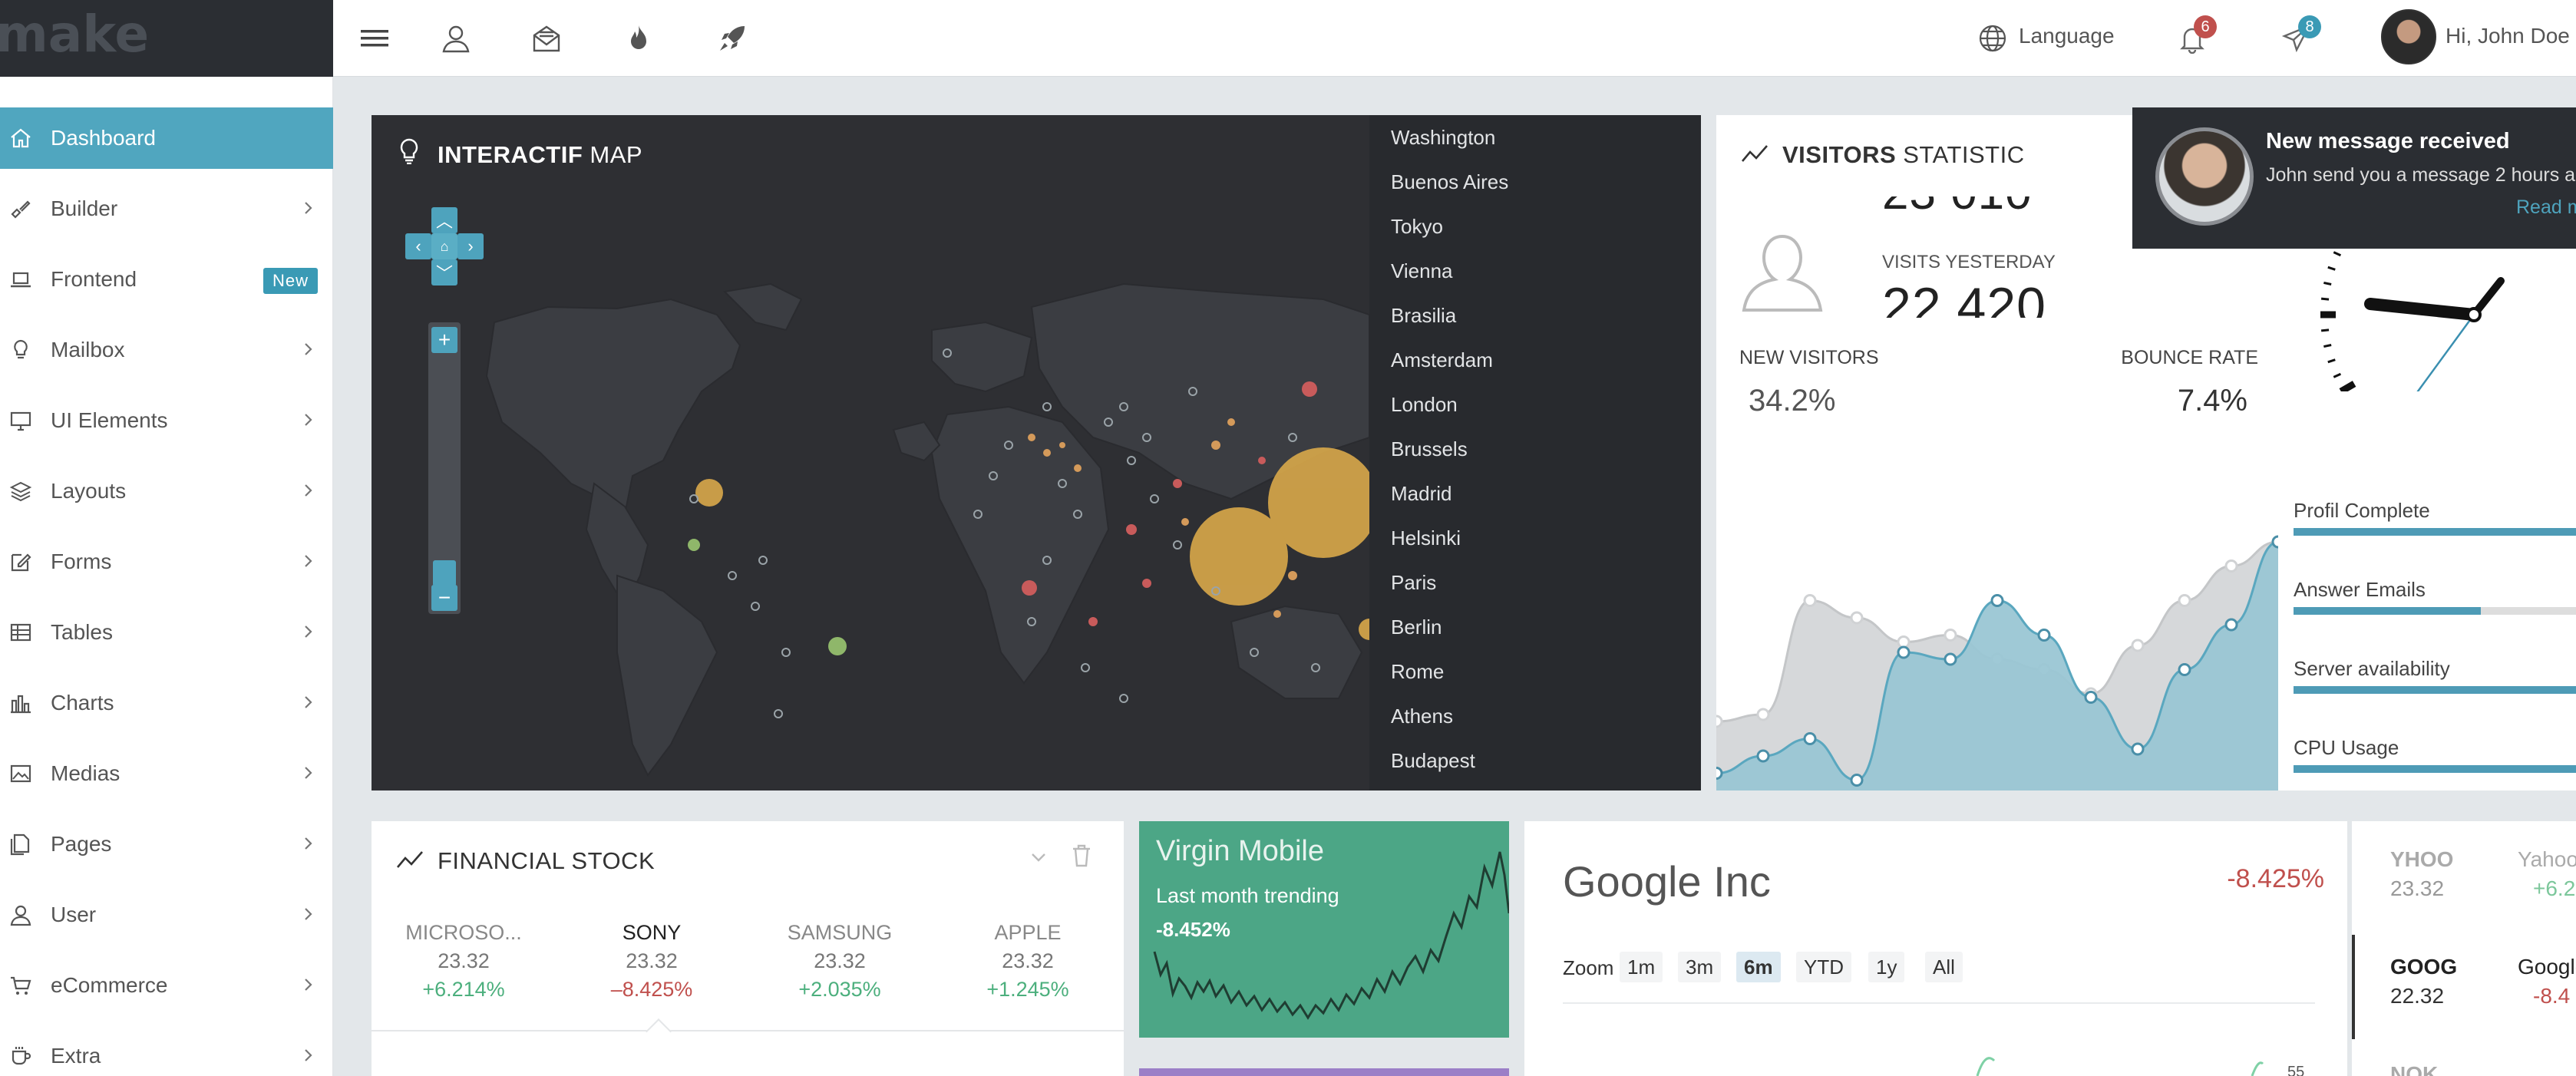 The height and width of the screenshot is (1076, 2576). Describe the element at coordinates (418, 246) in the screenshot. I see `map-pan-left-button: ‹` at that location.